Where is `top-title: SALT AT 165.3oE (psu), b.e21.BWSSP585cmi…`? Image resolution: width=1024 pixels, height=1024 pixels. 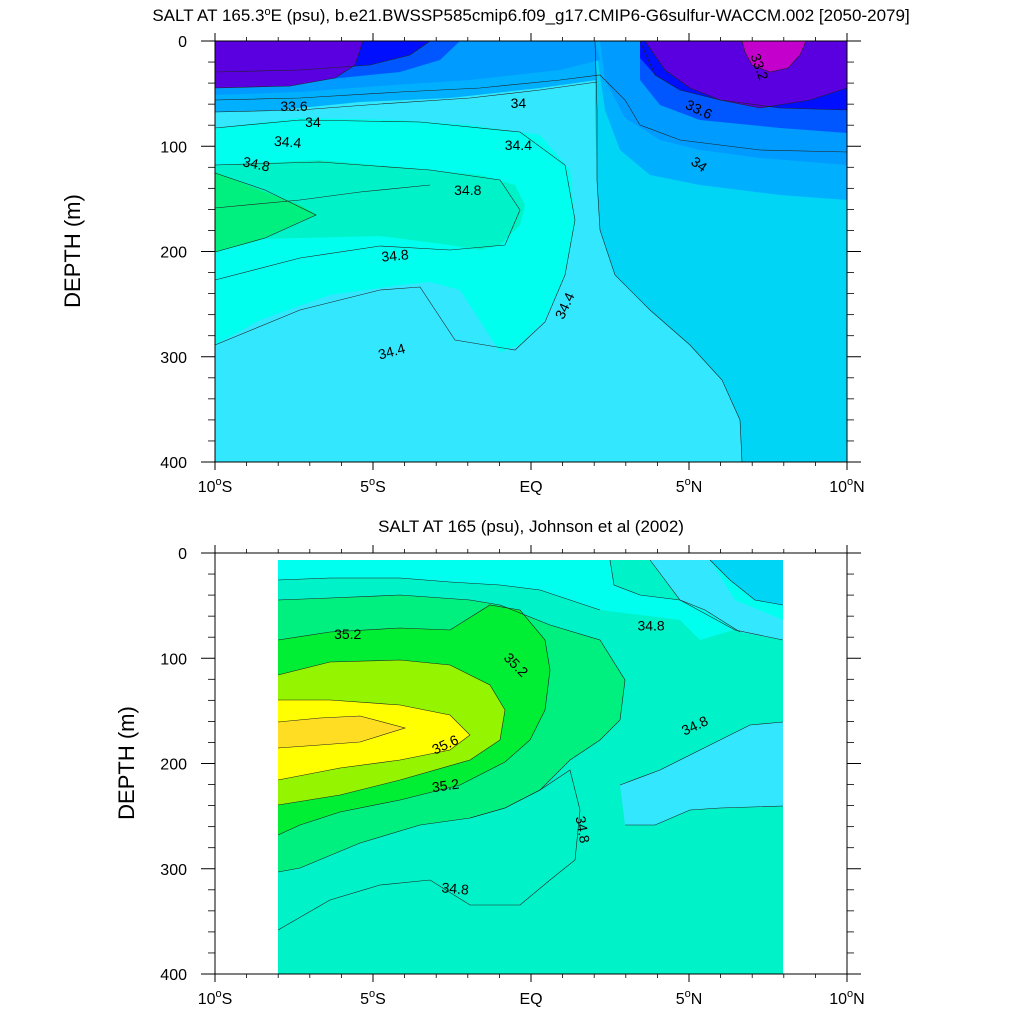 top-title: SALT AT 165.3oE (psu), b.e21.BWSSP585cmi… is located at coordinates (530, 15).